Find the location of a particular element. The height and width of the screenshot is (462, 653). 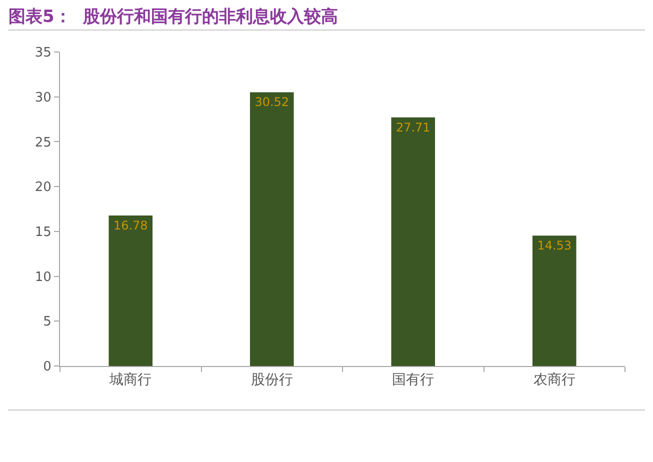

x-tick-label: 农商行 is located at coordinates (554, 380).